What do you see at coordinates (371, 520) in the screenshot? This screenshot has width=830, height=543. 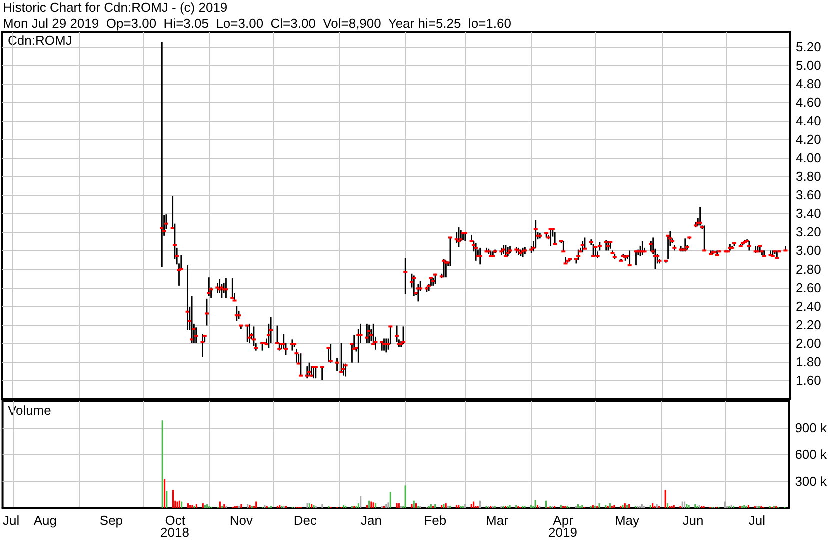 I see `x-tick-label: Jan` at bounding box center [371, 520].